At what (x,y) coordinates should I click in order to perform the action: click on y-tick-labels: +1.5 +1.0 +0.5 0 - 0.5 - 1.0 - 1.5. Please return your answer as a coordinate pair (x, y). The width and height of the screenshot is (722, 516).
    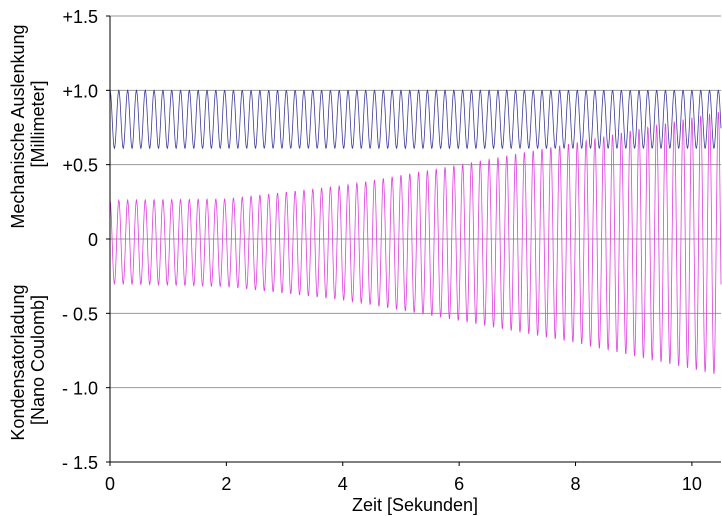
    Looking at the image, I should click on (80, 240).